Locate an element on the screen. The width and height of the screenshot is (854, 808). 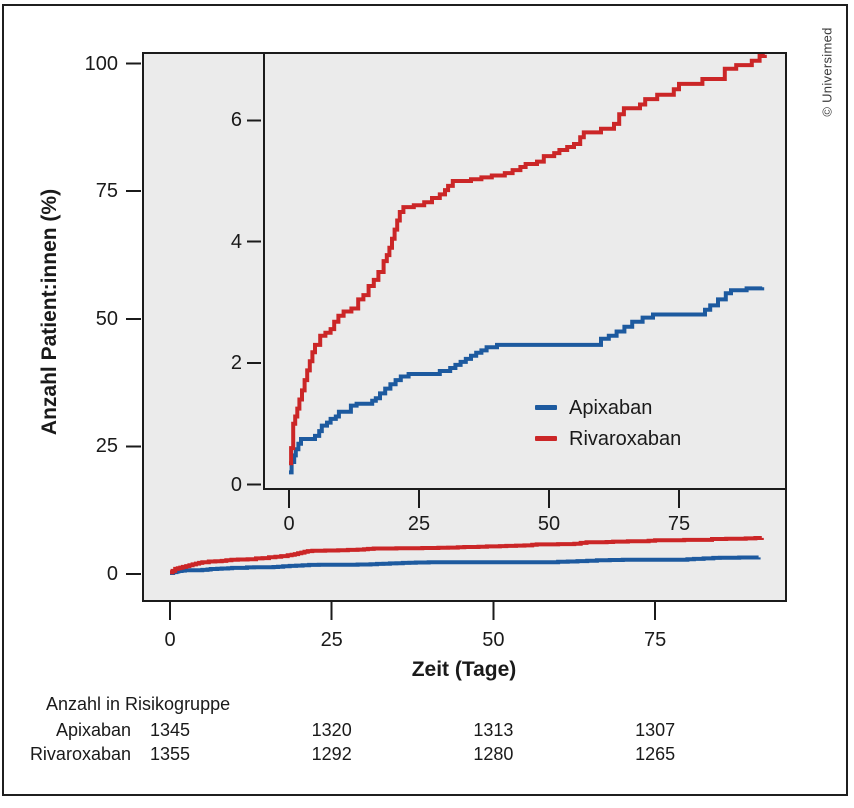
main-x-tick-label: 75 is located at coordinates (655, 640).